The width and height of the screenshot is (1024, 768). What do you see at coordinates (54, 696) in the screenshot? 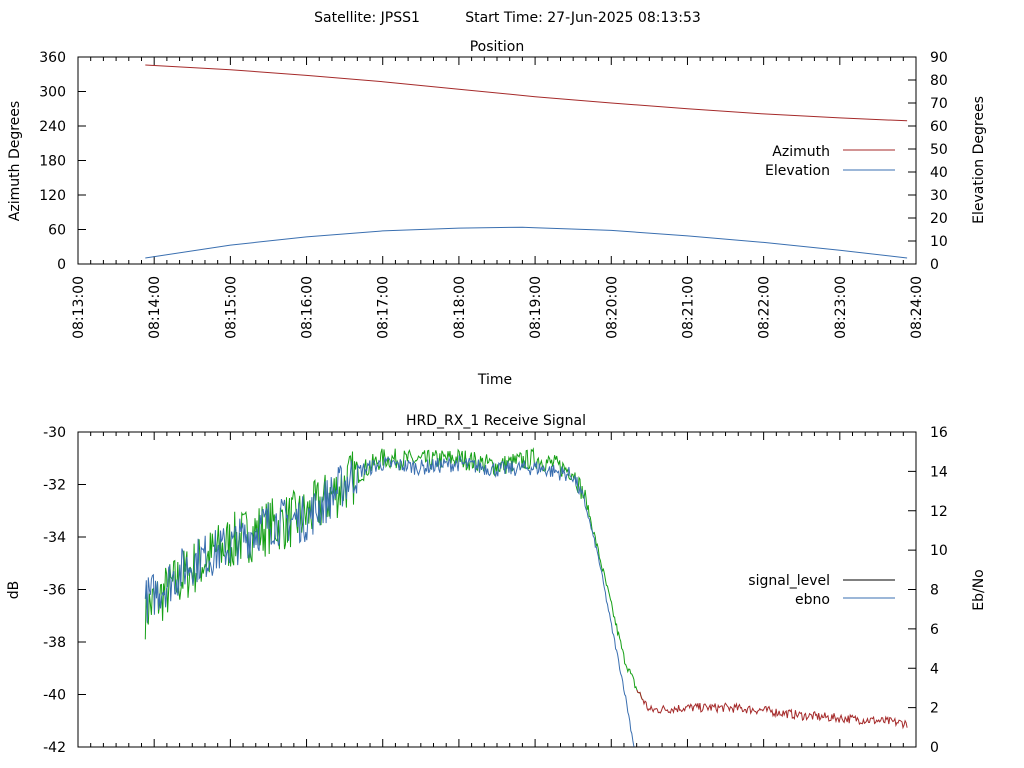
I see `signal-y-tick-label: -40` at bounding box center [54, 696].